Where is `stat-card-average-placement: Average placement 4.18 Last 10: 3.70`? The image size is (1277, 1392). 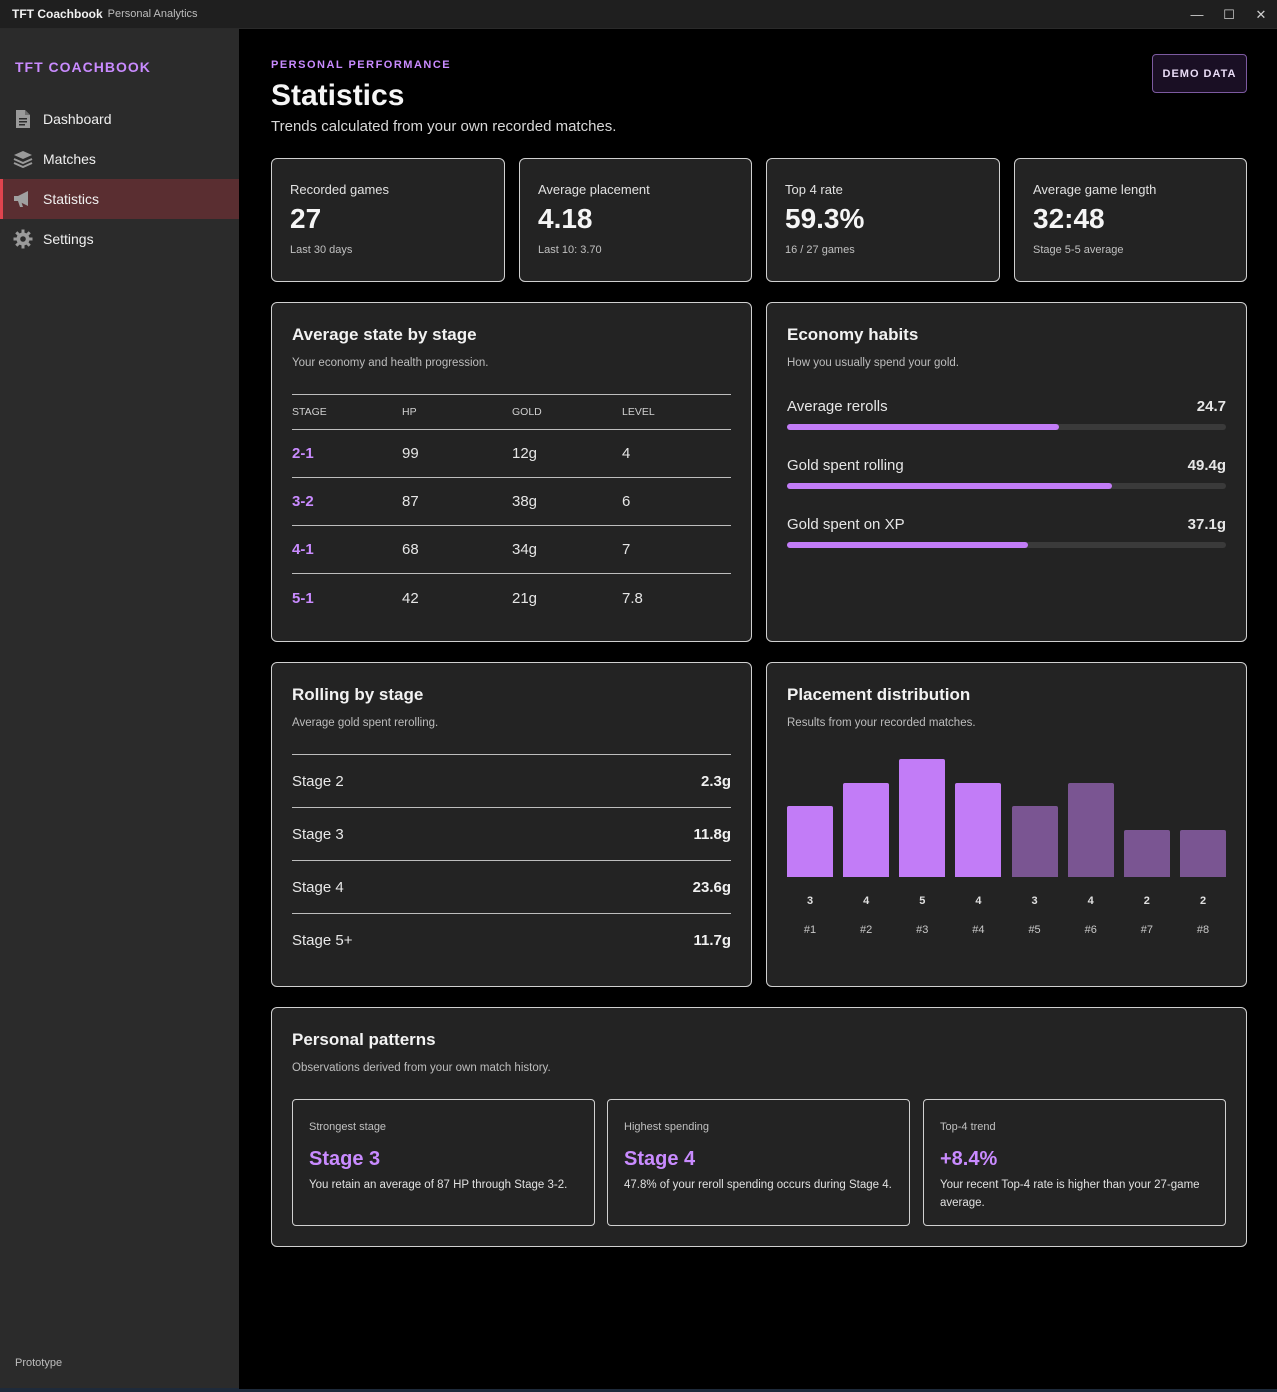 stat-card-average-placement: Average placement 4.18 Last 10: 3.70 is located at coordinates (635, 220).